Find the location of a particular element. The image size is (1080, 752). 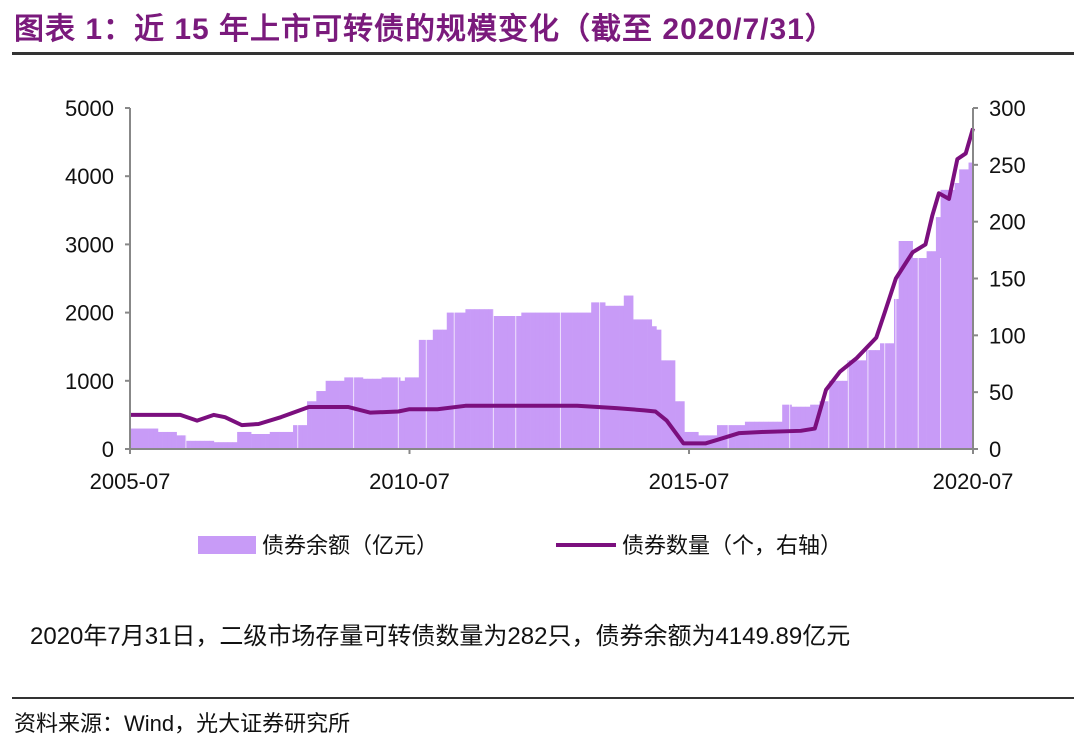

left-tick-label: 5000 is located at coordinates (89, 108).